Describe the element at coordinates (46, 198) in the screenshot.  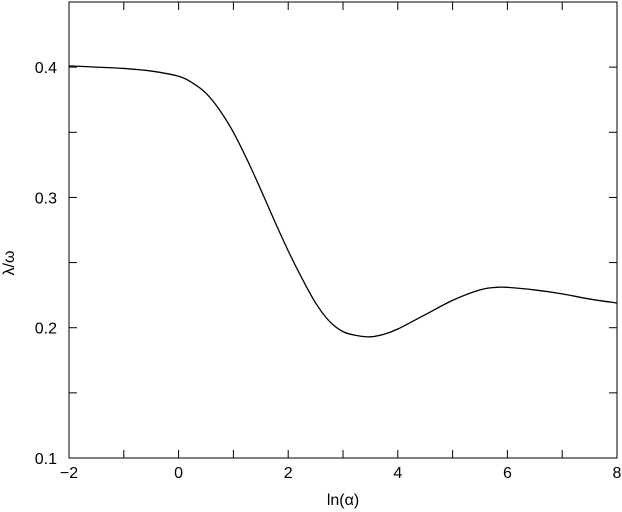
I see `y-tick-label: 0.3` at that location.